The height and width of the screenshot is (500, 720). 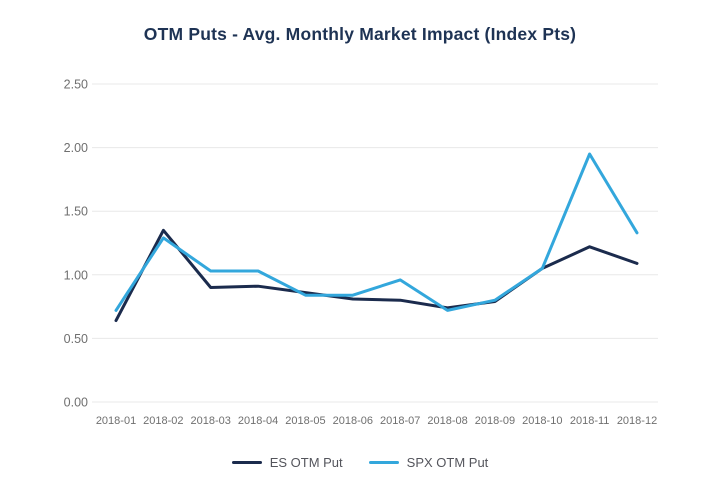 What do you see at coordinates (246, 462) in the screenshot?
I see `es-line-swatch-icon` at bounding box center [246, 462].